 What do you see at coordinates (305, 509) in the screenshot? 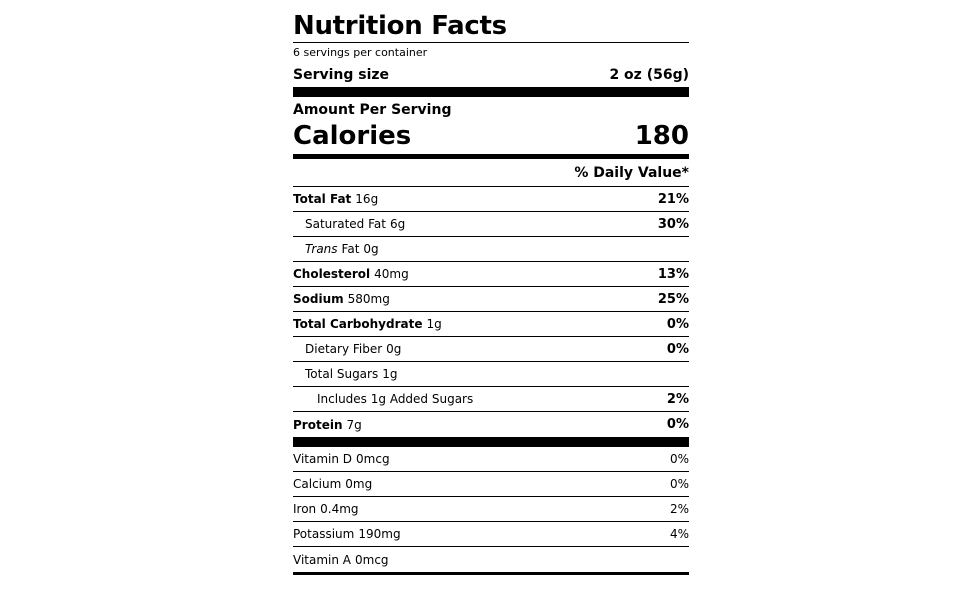
I see `vitamin-name: Iron` at bounding box center [305, 509].